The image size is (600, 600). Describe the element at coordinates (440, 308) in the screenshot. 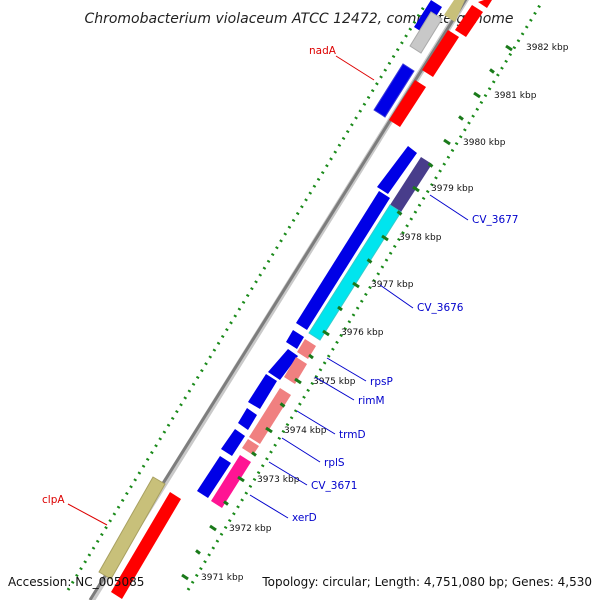

I see `label-CV_3676: CV_3676` at that location.